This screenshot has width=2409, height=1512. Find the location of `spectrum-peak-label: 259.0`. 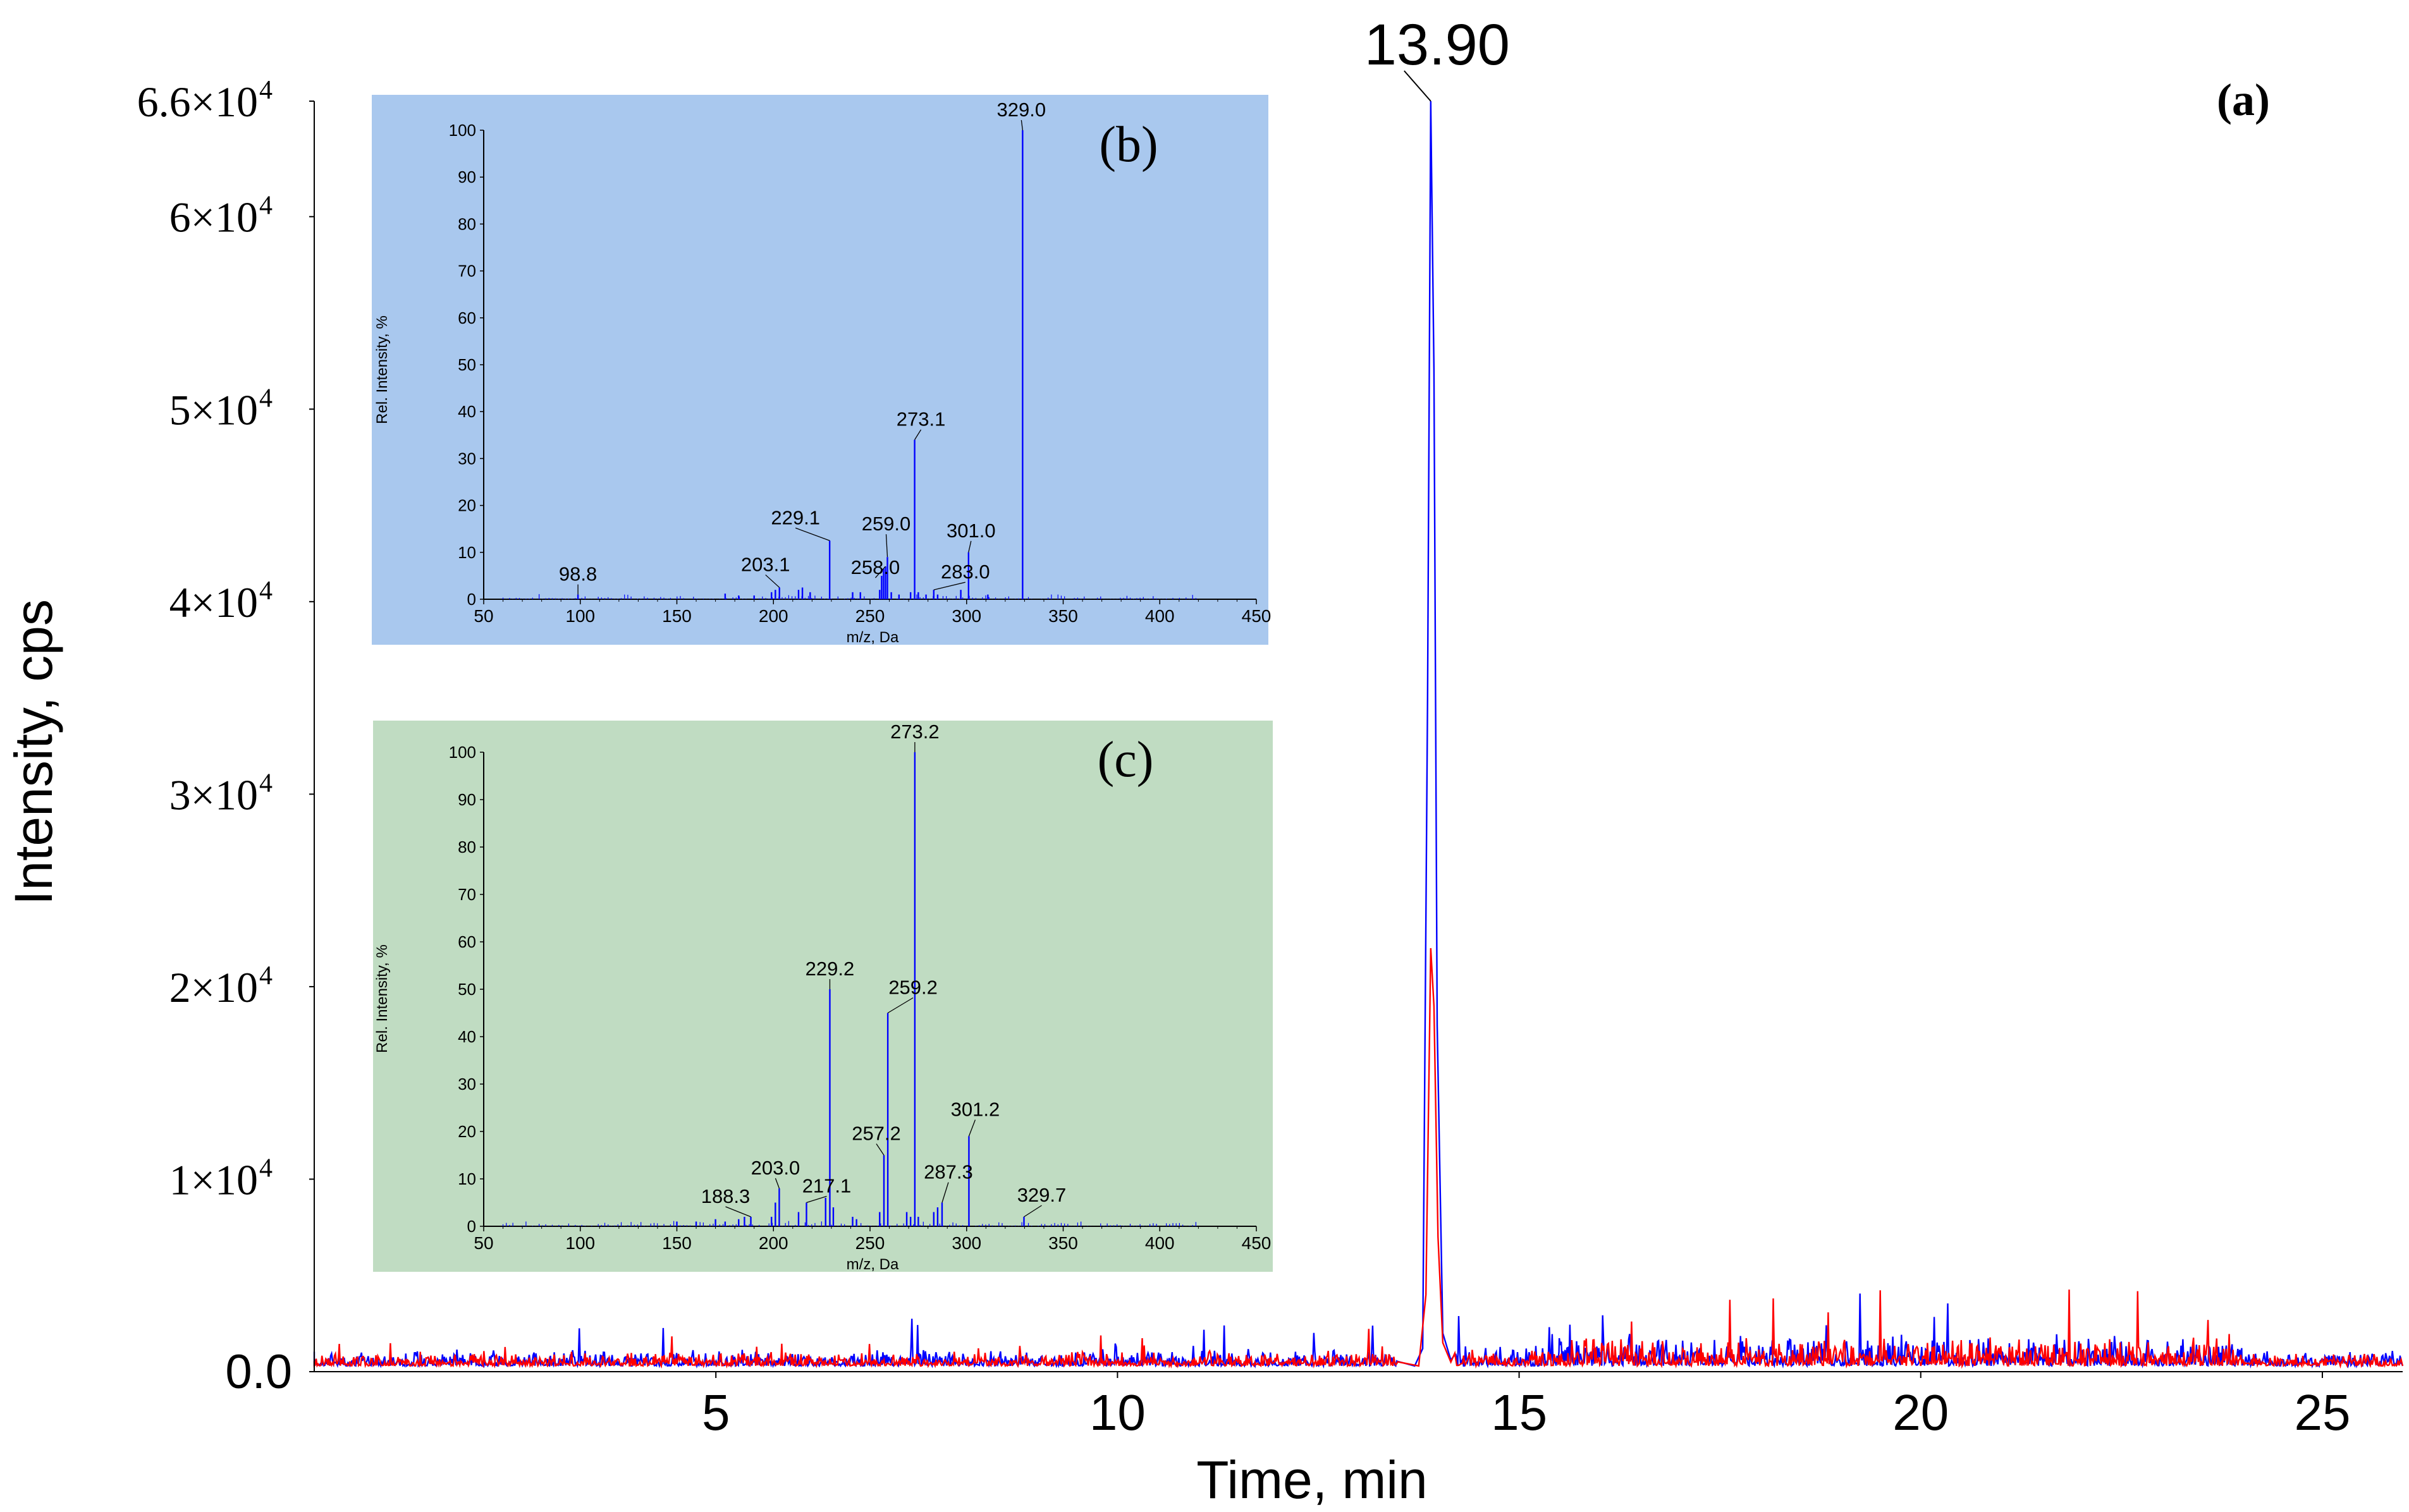

spectrum-peak-label: 259.0 is located at coordinates (887, 524).